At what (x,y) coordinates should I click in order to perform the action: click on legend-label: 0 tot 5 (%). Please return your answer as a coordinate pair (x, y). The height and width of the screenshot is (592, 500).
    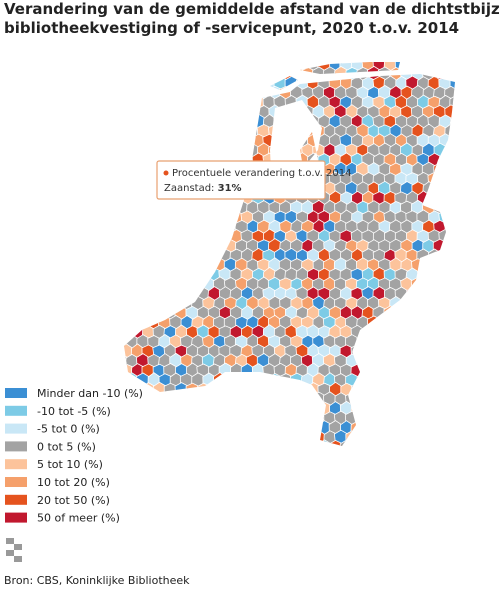
    Looking at the image, I should click on (66, 446).